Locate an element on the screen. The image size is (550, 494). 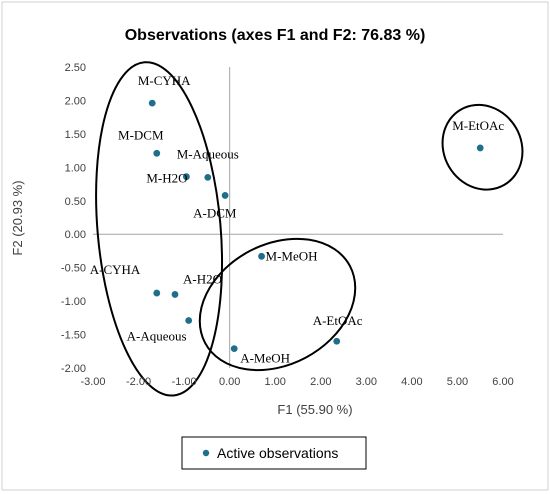
x-tick-label: -1.00 is located at coordinates (184, 382).